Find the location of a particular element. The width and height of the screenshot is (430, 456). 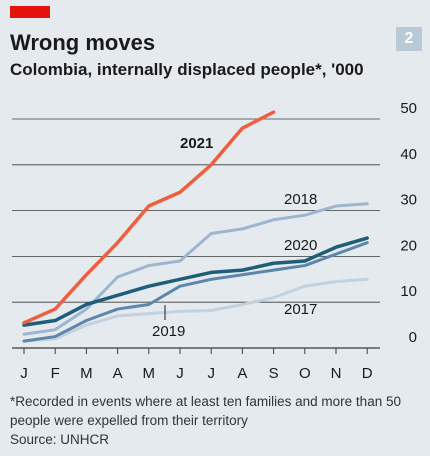

source-text: Source: UNHCR is located at coordinates (60, 439).